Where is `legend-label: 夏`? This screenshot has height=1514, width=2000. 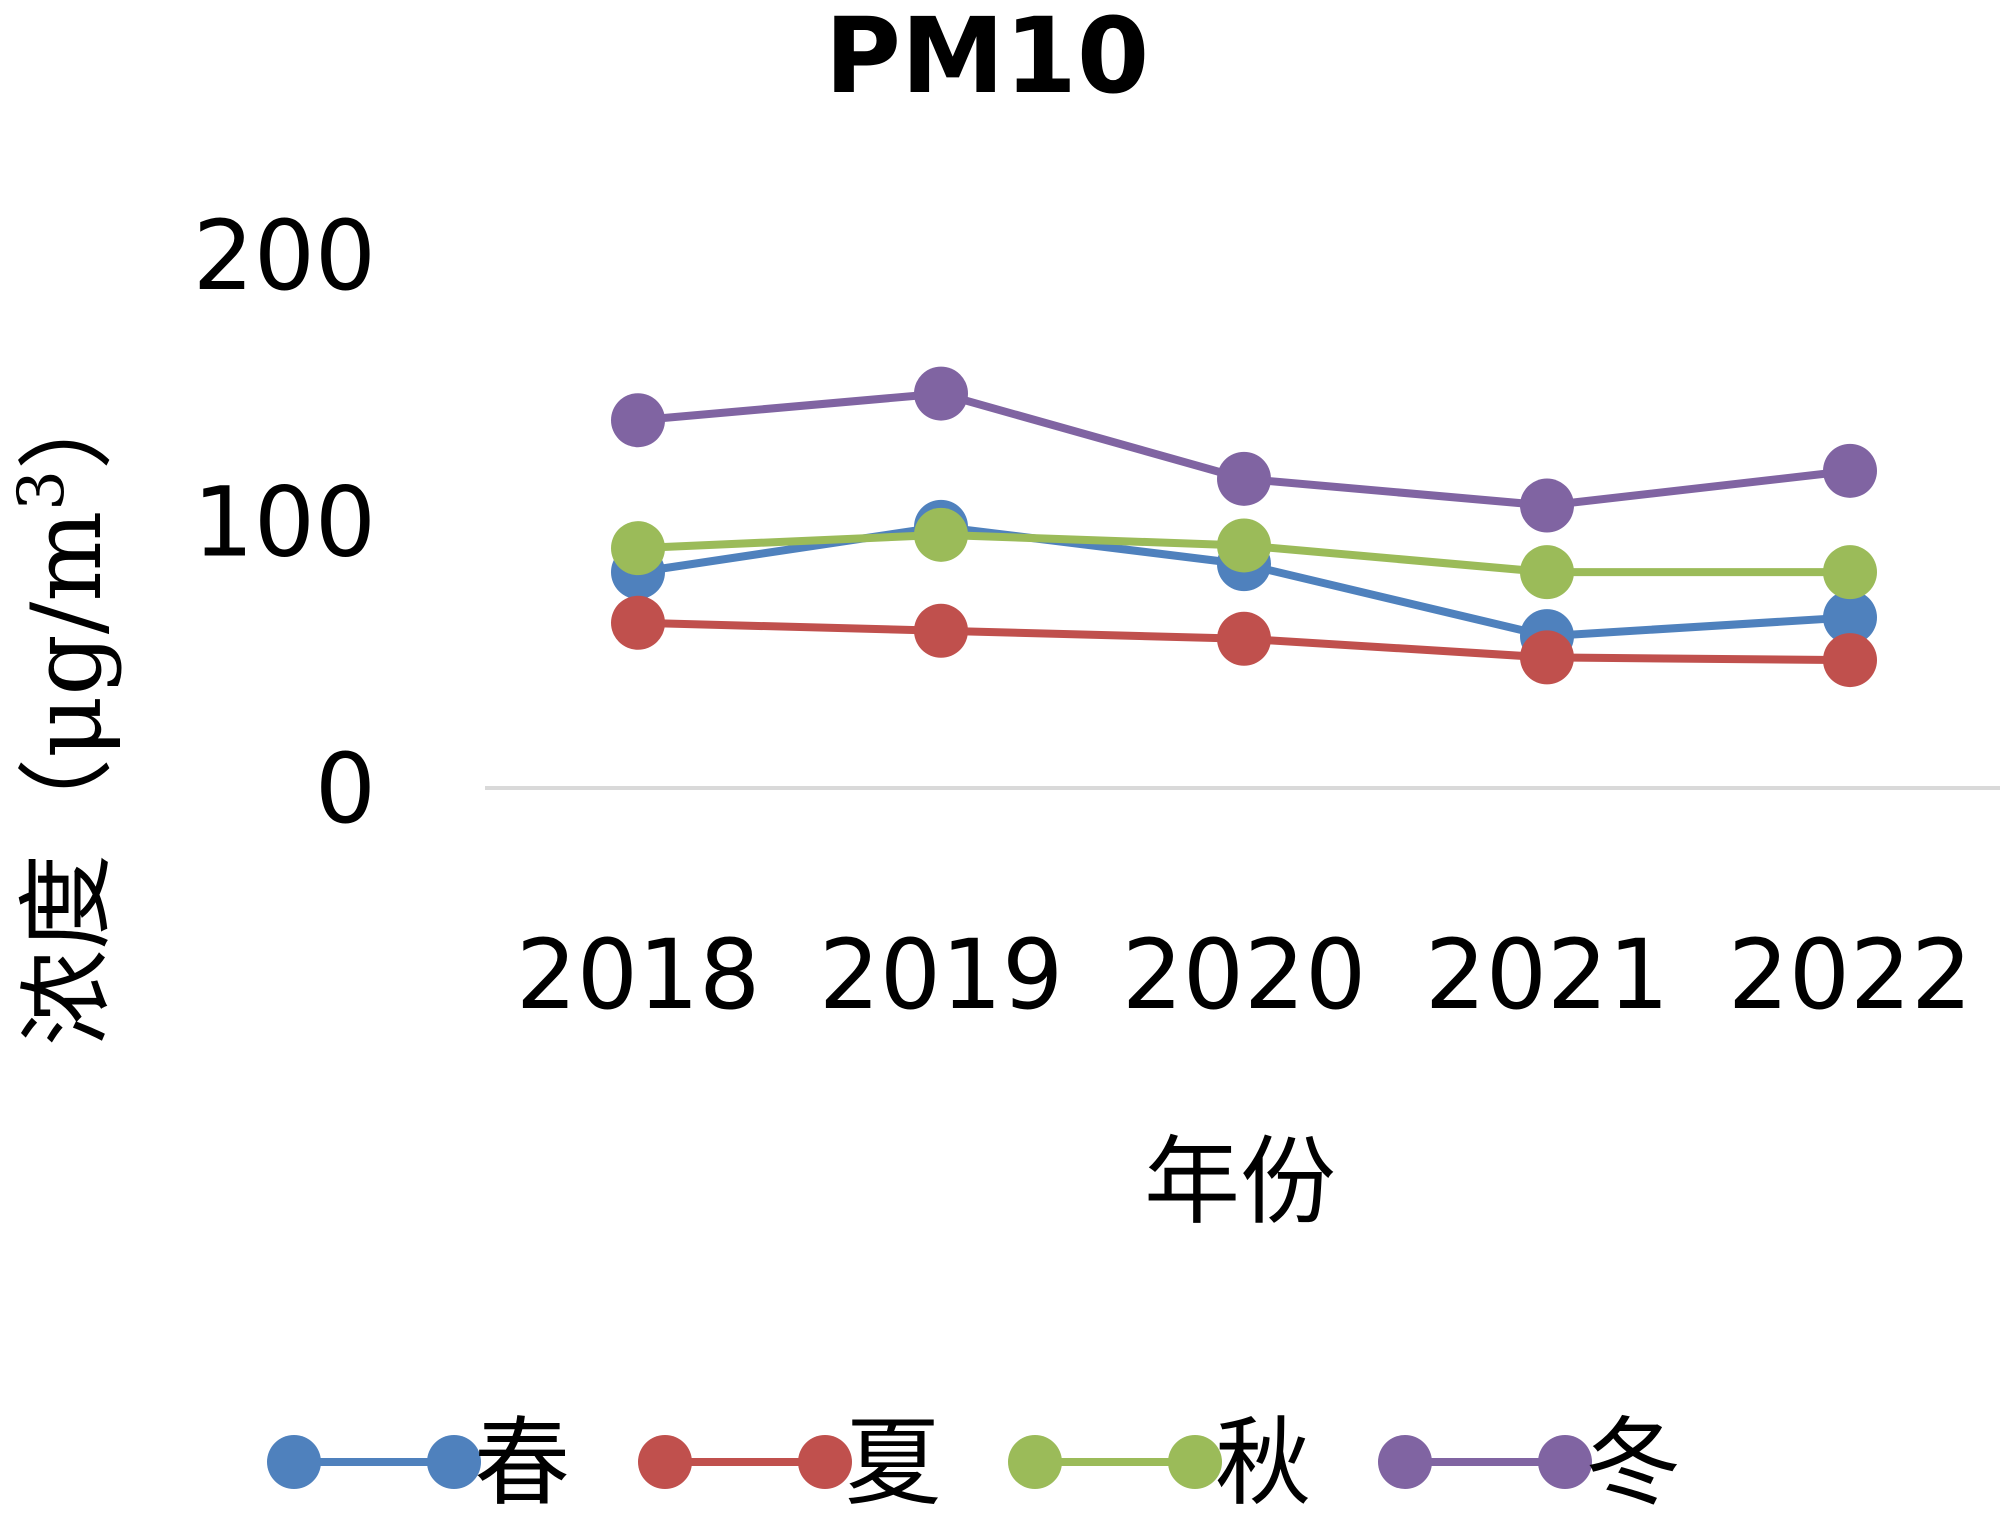 legend-label: 夏 is located at coordinates (893, 1460).